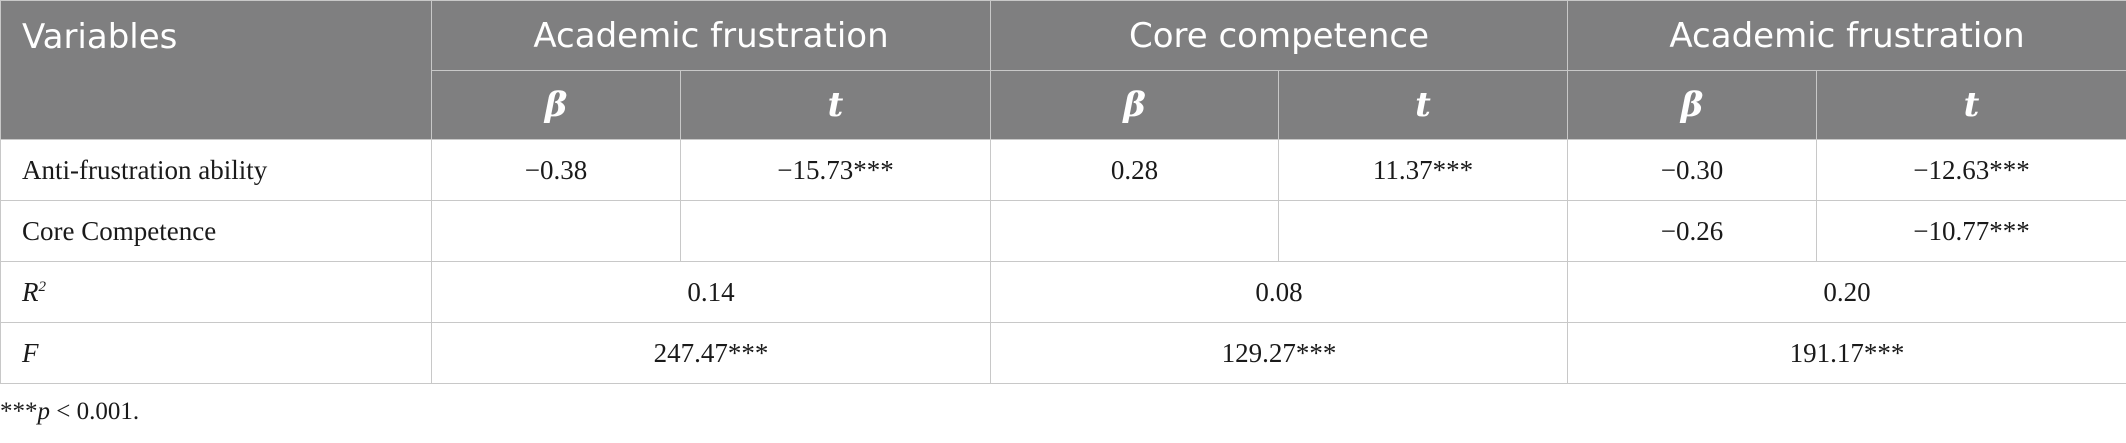 The image size is (2126, 443). I want to click on r-letter: R, so click(30, 291).